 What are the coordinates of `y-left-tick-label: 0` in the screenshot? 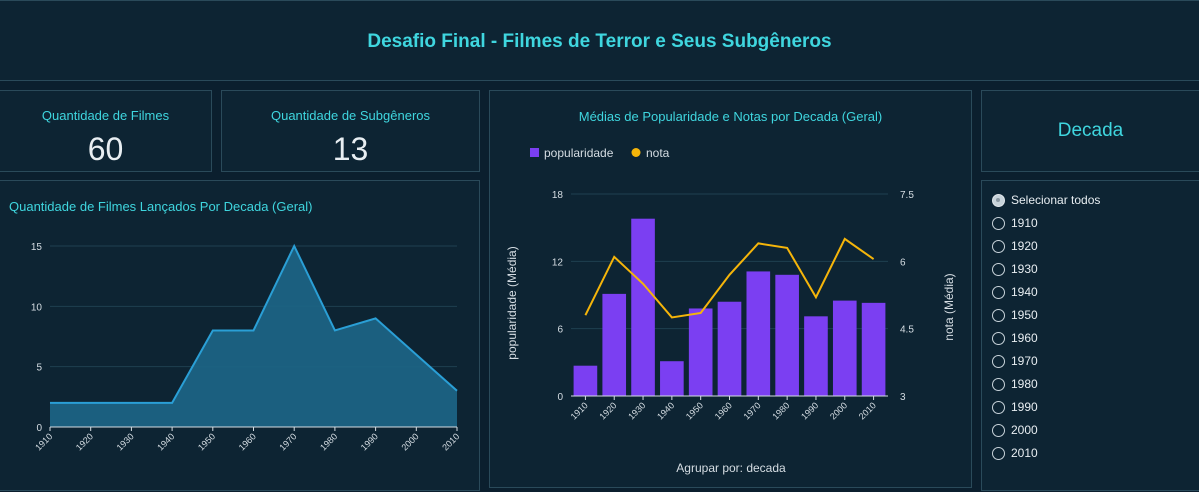 It's located at (560, 397).